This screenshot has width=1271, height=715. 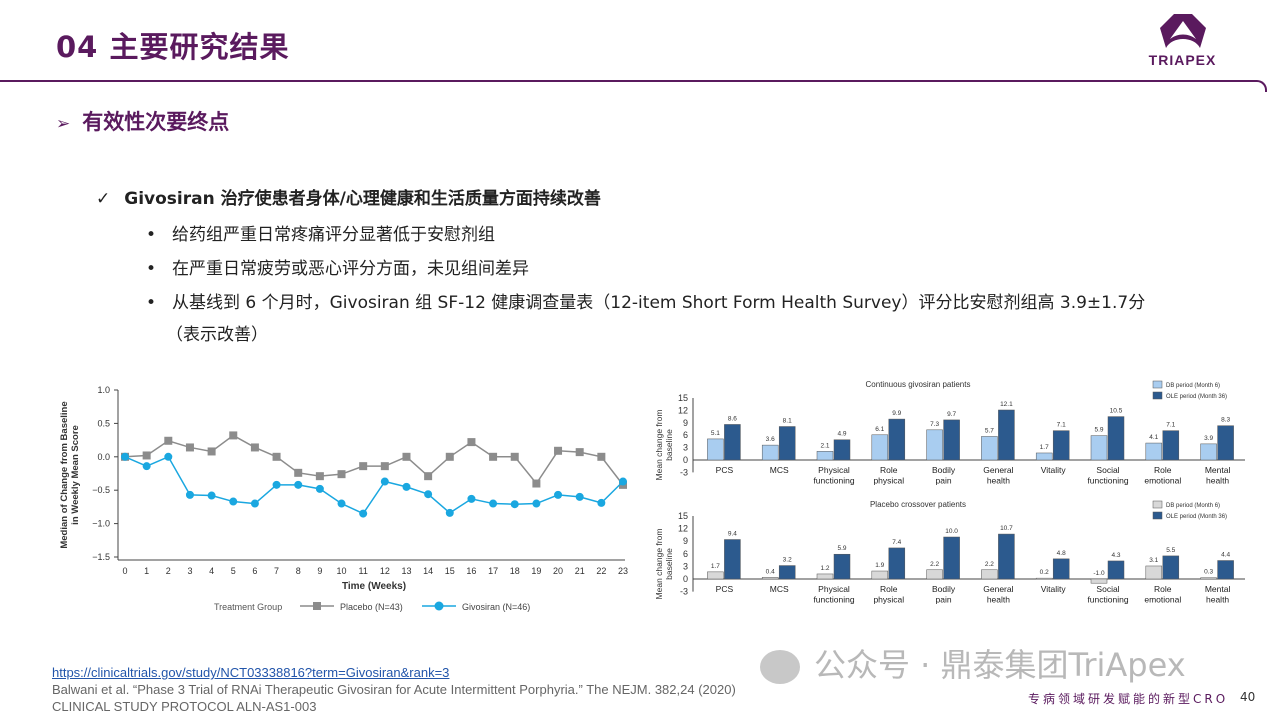 I want to click on x-tick-label: physical, so click(x=888, y=481).